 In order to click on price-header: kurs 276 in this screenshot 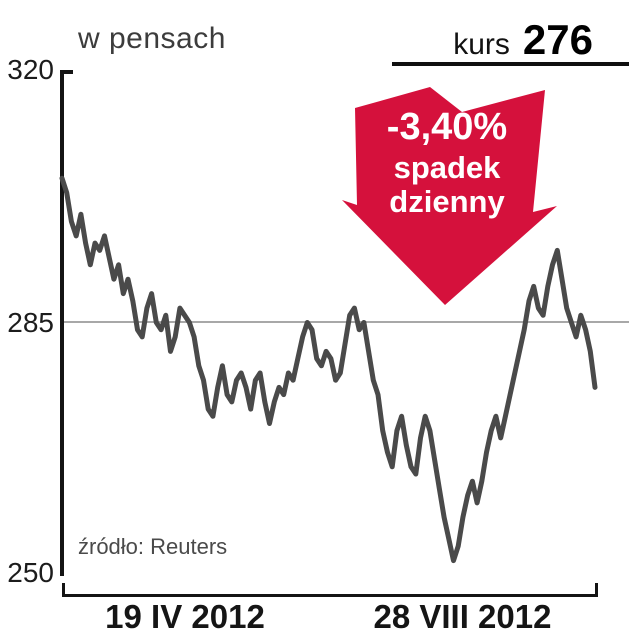, I will do `click(510, 41)`.